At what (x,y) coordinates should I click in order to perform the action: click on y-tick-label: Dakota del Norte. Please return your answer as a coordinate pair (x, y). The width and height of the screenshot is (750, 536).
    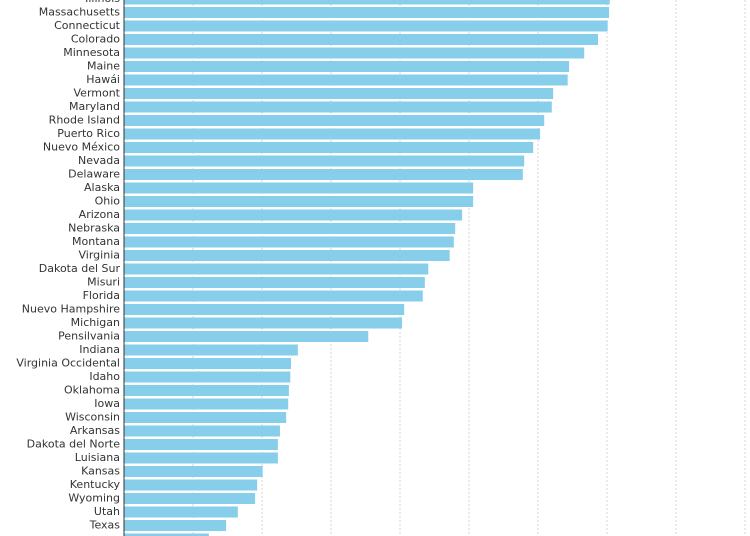
    Looking at the image, I should click on (74, 444).